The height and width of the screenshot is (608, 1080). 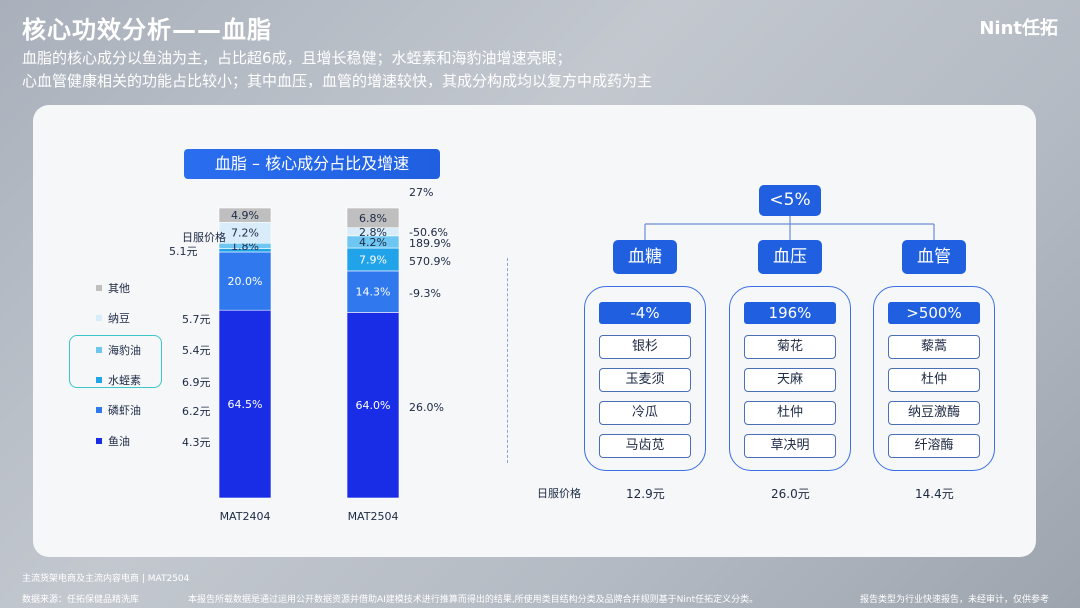 I want to click on legend-label: 海豹油, so click(x=124, y=350).